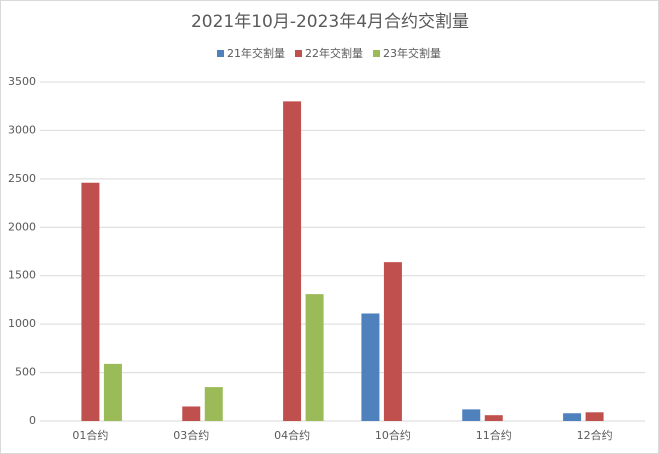 The image size is (659, 454). I want to click on chart-title: 2021年10月-2023年4月合约交割量, so click(330, 22).